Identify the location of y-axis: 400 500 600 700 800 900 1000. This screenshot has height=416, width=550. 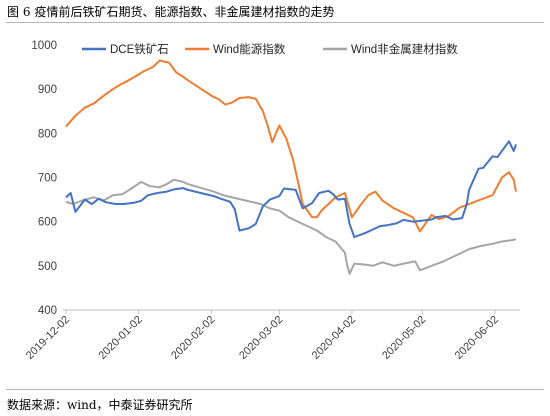
(44, 178).